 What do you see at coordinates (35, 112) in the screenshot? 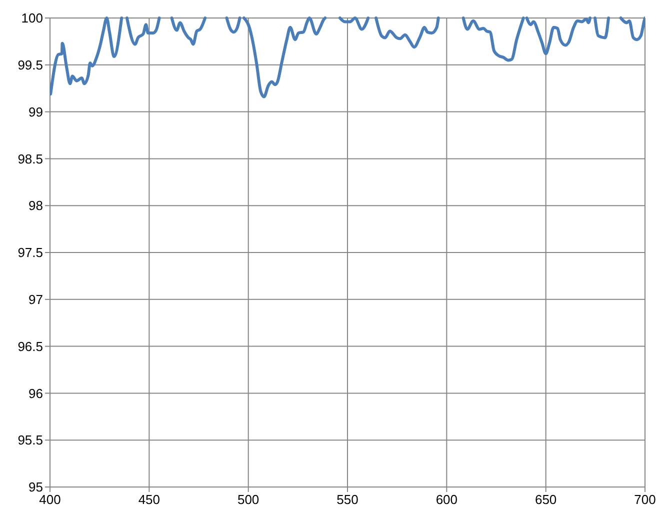
I see `y-tick-label: 99` at bounding box center [35, 112].